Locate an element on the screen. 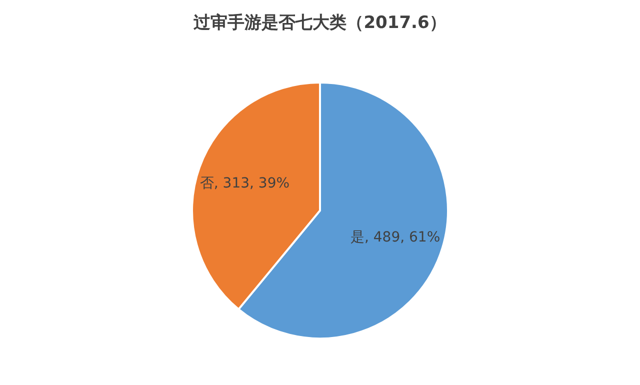  slice-label: 否, 313, 39% is located at coordinates (245, 183).